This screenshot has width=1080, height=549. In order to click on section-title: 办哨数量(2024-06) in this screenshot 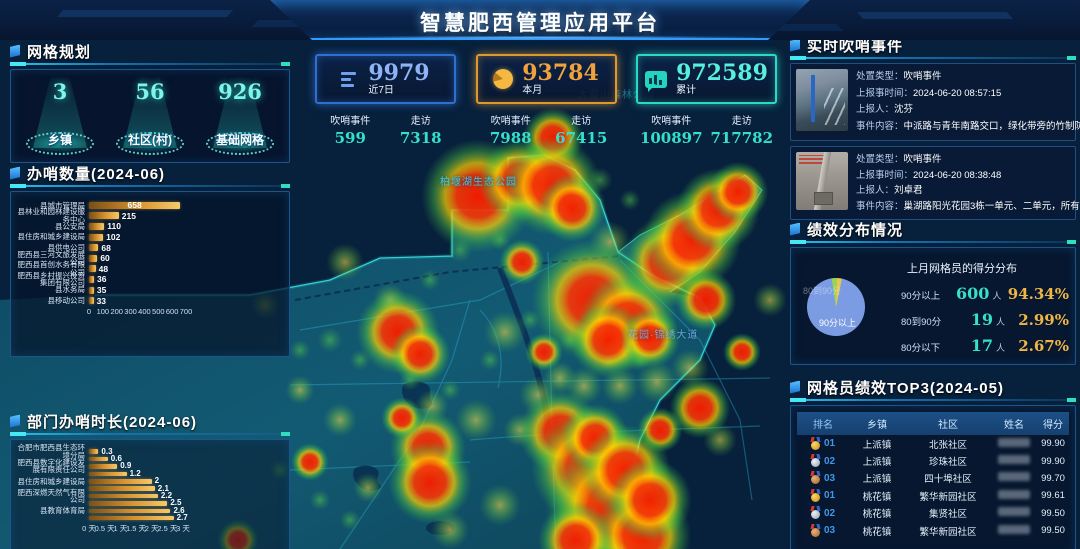, I will do `click(96, 174)`.